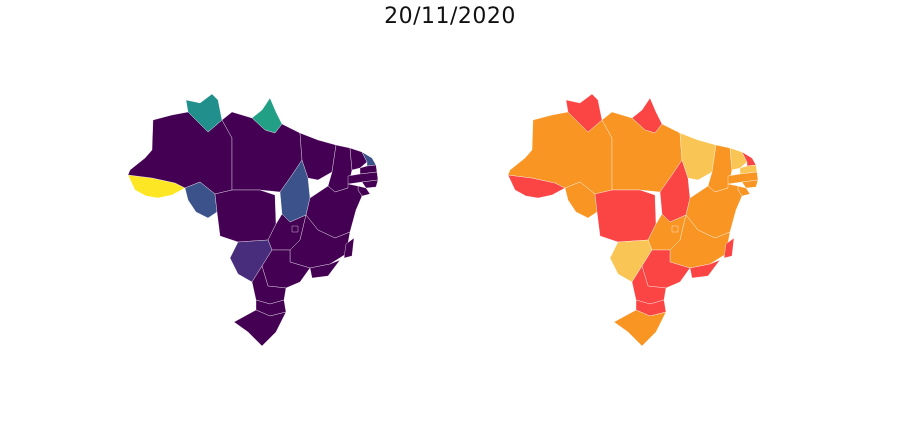 This screenshot has width=900, height=444. Describe the element at coordinates (450, 16) in the screenshot. I see `figure-title: 20/11/2020` at that location.